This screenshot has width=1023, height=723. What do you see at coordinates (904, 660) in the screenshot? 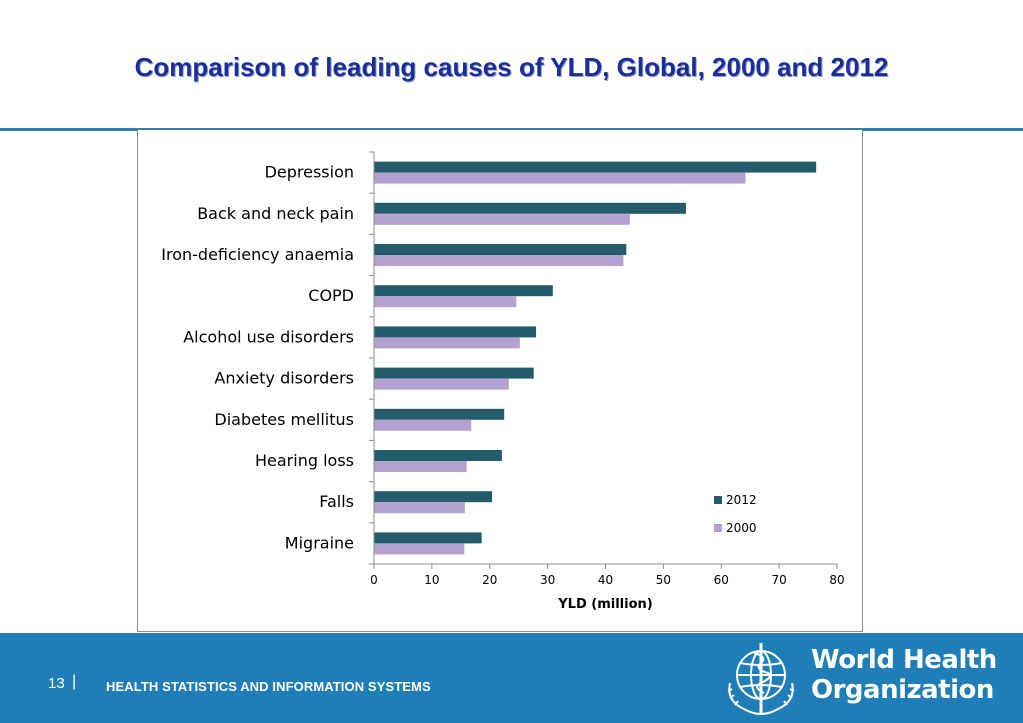
I see `org-name-line1: World Health` at bounding box center [904, 660].